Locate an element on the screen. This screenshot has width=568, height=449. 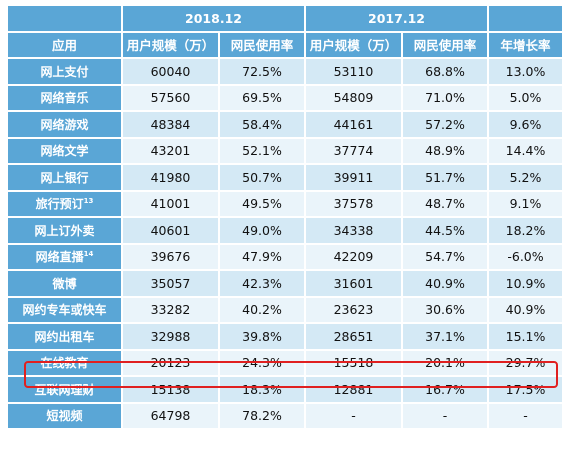
app-name: 网上支付 is located at coordinates (64, 71).